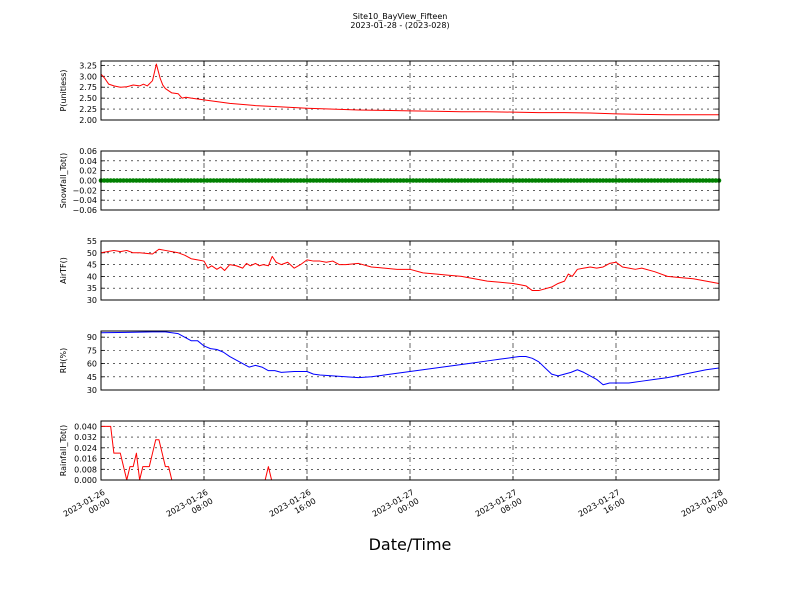  Describe the element at coordinates (88, 98) in the screenshot. I see `y-tick-label: 2.50` at that location.